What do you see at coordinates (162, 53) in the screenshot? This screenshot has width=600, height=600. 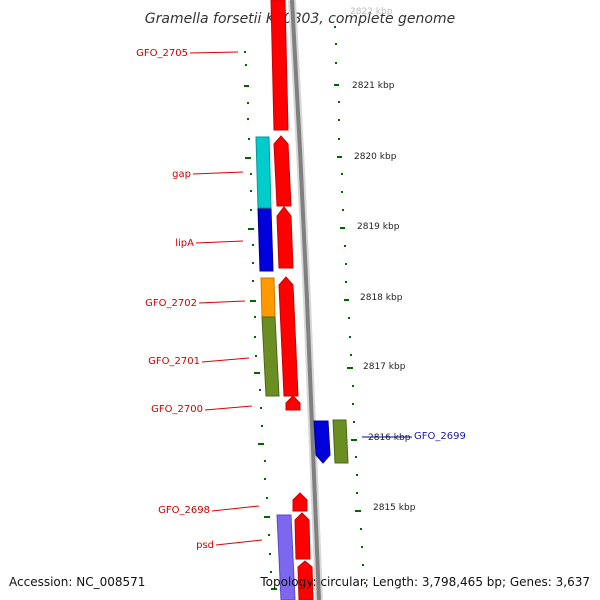 I see `gene-label: GFO_2705` at bounding box center [162, 53].